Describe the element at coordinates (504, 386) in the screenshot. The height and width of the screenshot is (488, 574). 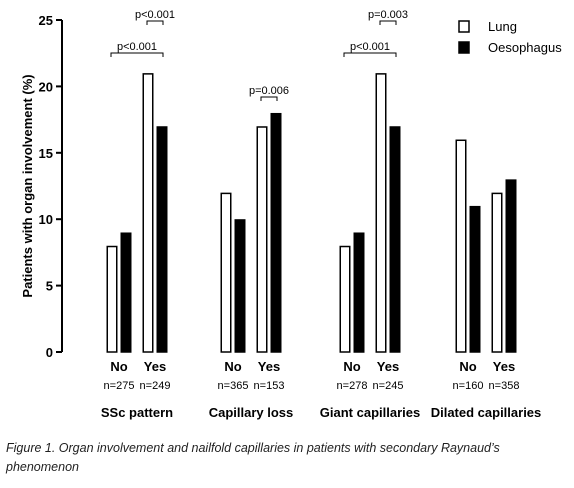
I see `sample-size-label: n=358` at that location.